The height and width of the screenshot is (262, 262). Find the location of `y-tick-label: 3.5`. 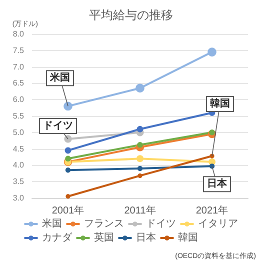

y-tick-label: 3.5 is located at coordinates (18, 181).